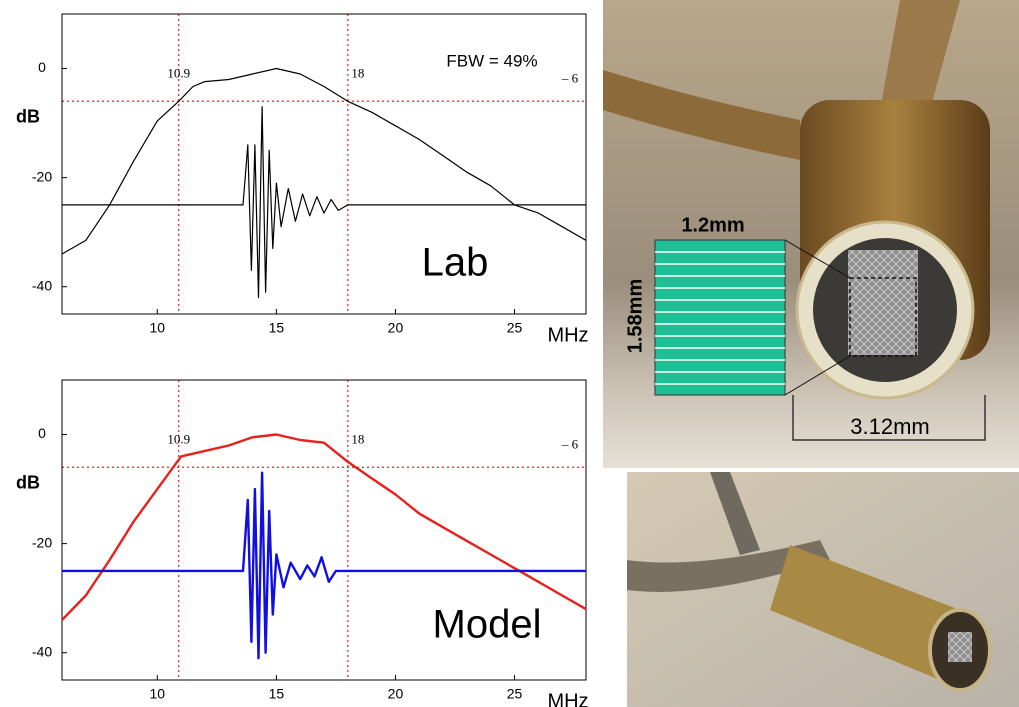 This screenshot has width=1019, height=707. I want to click on photo-bottom, so click(823, 589).